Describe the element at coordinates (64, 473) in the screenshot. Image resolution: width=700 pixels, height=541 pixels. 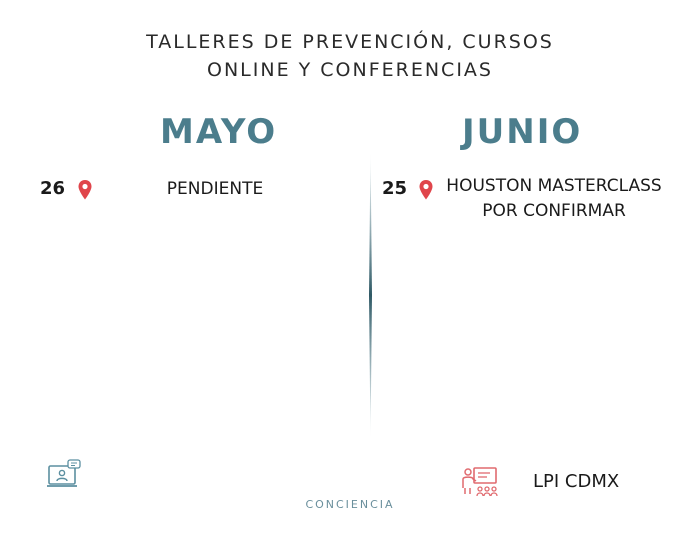
I see `online-class-icon` at that location.